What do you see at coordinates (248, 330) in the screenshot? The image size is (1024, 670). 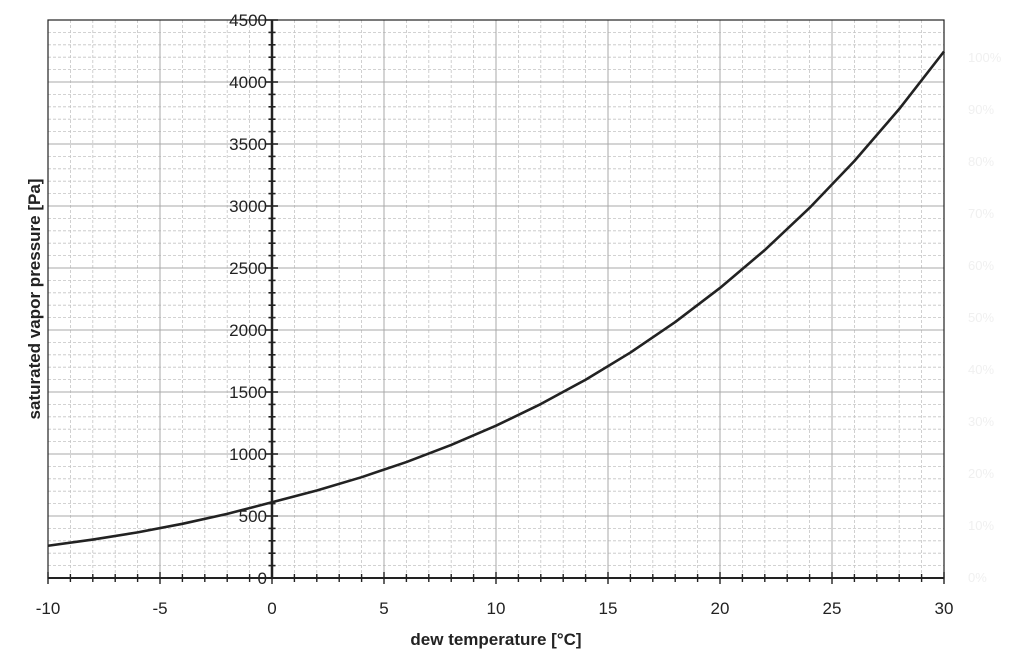 I see `y-tick-label: 2000` at bounding box center [248, 330].